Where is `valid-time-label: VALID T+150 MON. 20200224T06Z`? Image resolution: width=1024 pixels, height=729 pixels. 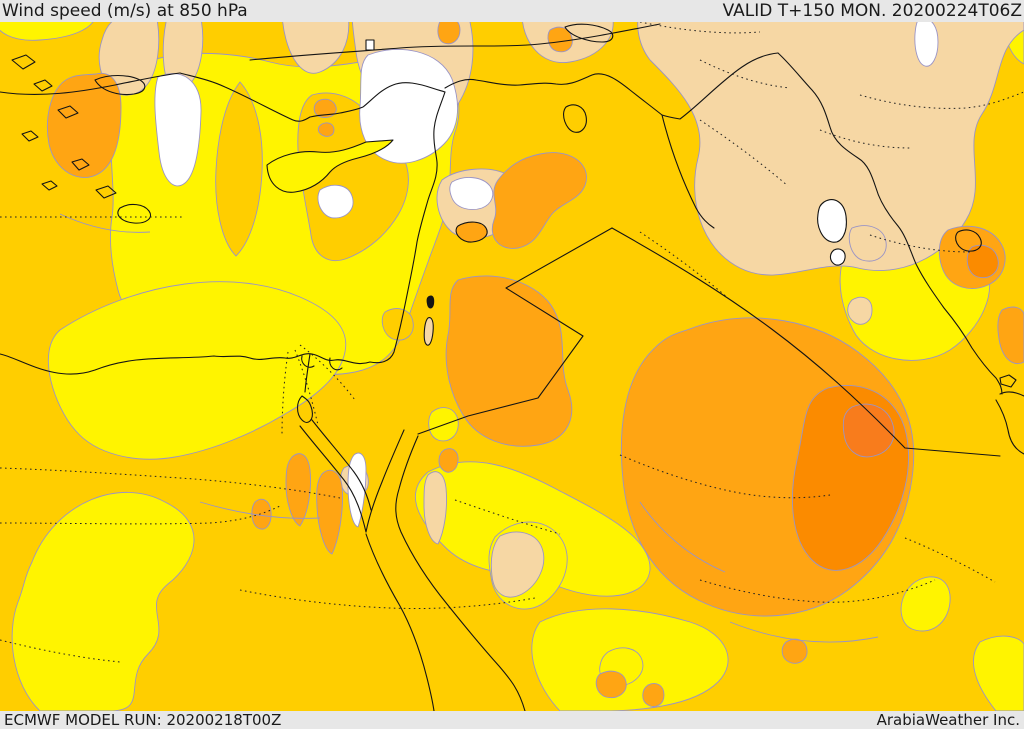
valid-time-label: VALID T+150 MON. 20200224T06Z is located at coordinates (872, 11).